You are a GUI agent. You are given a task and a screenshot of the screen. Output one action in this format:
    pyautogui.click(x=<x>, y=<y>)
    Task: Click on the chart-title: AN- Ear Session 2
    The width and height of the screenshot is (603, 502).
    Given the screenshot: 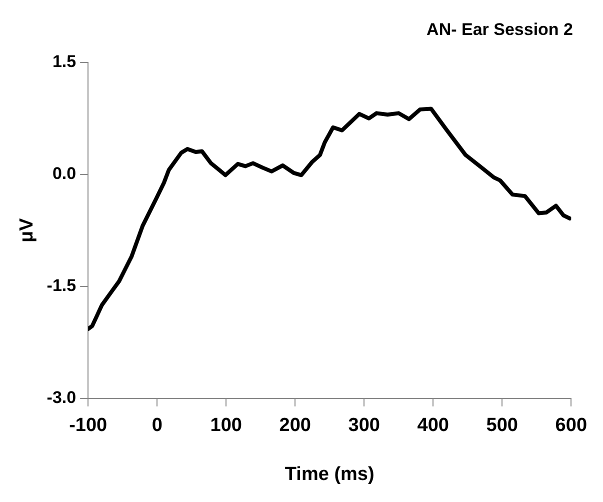 What is the action you would take?
    pyautogui.click(x=499, y=29)
    